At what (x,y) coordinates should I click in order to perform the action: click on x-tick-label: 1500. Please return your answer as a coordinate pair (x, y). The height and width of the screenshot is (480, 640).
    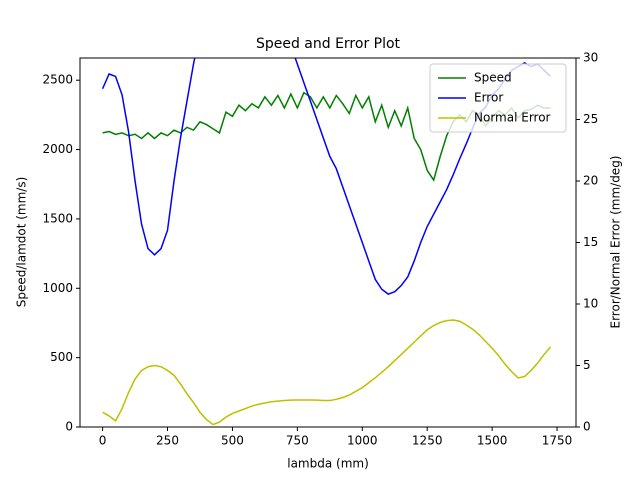
    Looking at the image, I should click on (492, 441).